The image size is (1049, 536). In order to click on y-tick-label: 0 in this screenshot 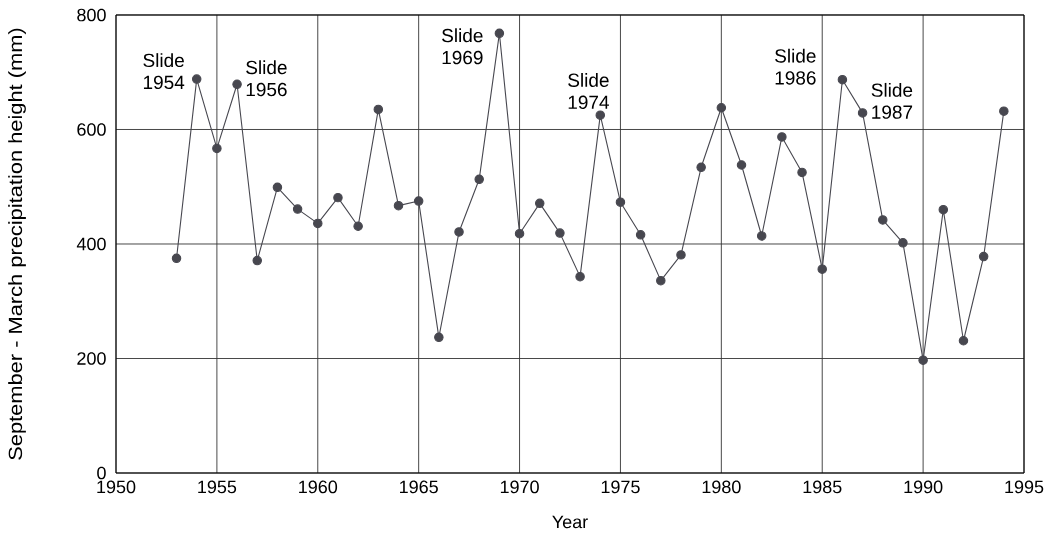, I will do `click(101, 473)`.